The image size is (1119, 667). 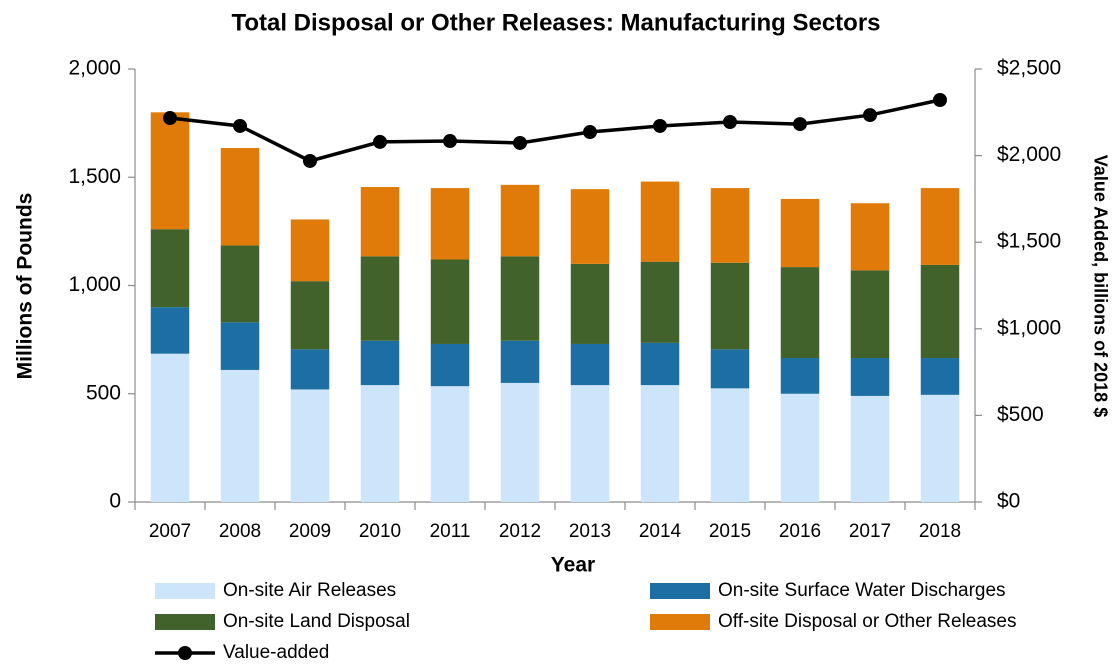 What do you see at coordinates (660, 531) in the screenshot?
I see `x-tick-label: 2014` at bounding box center [660, 531].